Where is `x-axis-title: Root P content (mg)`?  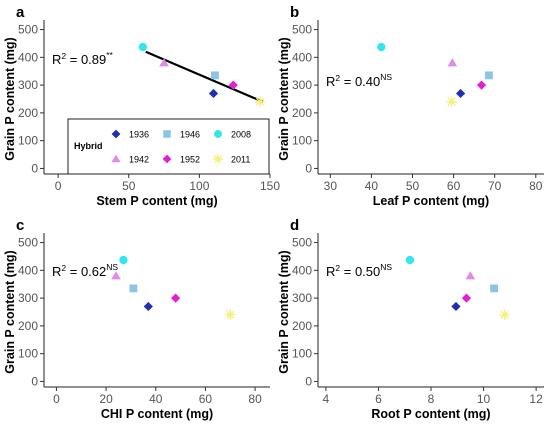 x-axis-title: Root P content (mg) is located at coordinates (430, 414).